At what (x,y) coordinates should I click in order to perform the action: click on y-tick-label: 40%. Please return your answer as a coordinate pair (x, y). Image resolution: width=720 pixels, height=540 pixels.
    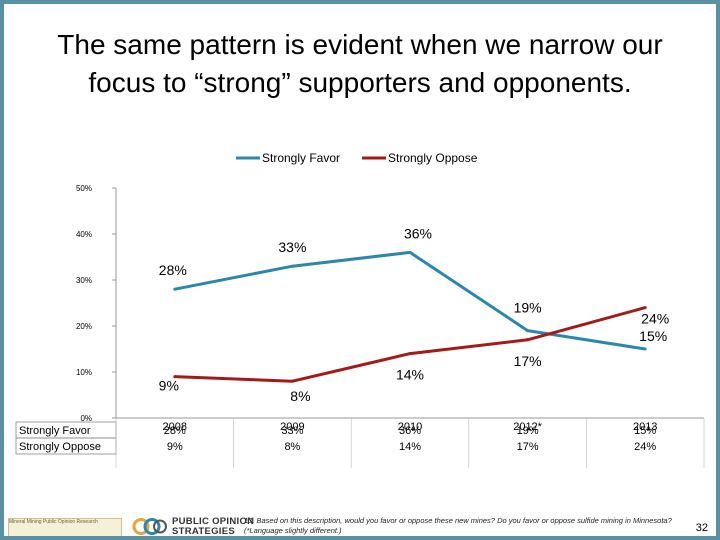
    Looking at the image, I should click on (84, 234).